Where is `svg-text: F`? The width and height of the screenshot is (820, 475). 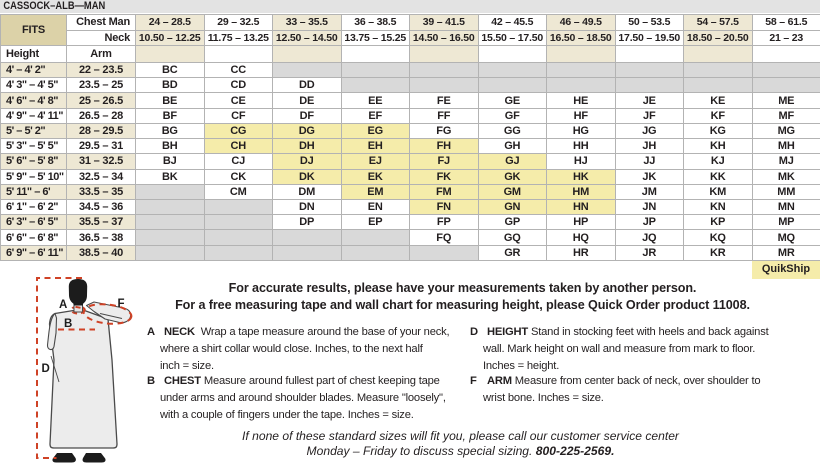 svg-text: F is located at coordinates (121, 304).